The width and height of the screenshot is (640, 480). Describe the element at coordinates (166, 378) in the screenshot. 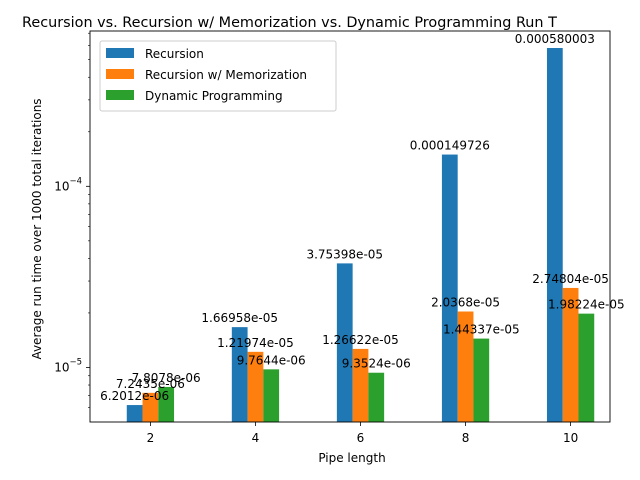

I see `value-label-dynamic-programming-2: 7.8078e-06` at that location.